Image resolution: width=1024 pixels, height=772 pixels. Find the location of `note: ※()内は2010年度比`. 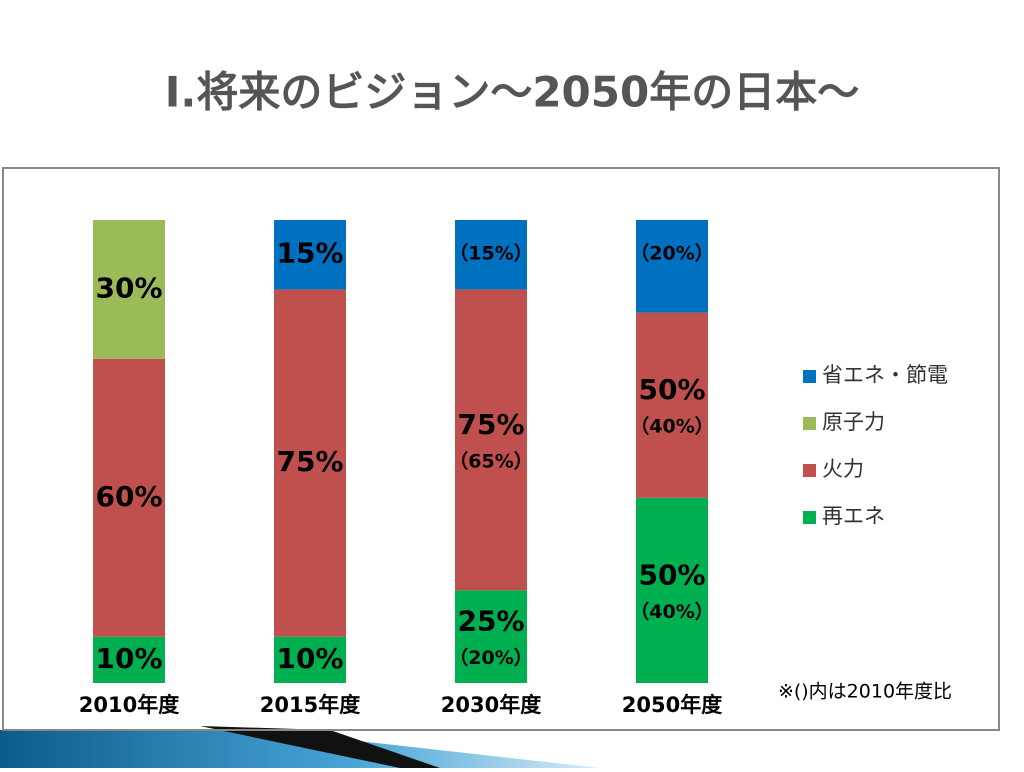

note: ※()内は2010年度比 is located at coordinates (865, 692).